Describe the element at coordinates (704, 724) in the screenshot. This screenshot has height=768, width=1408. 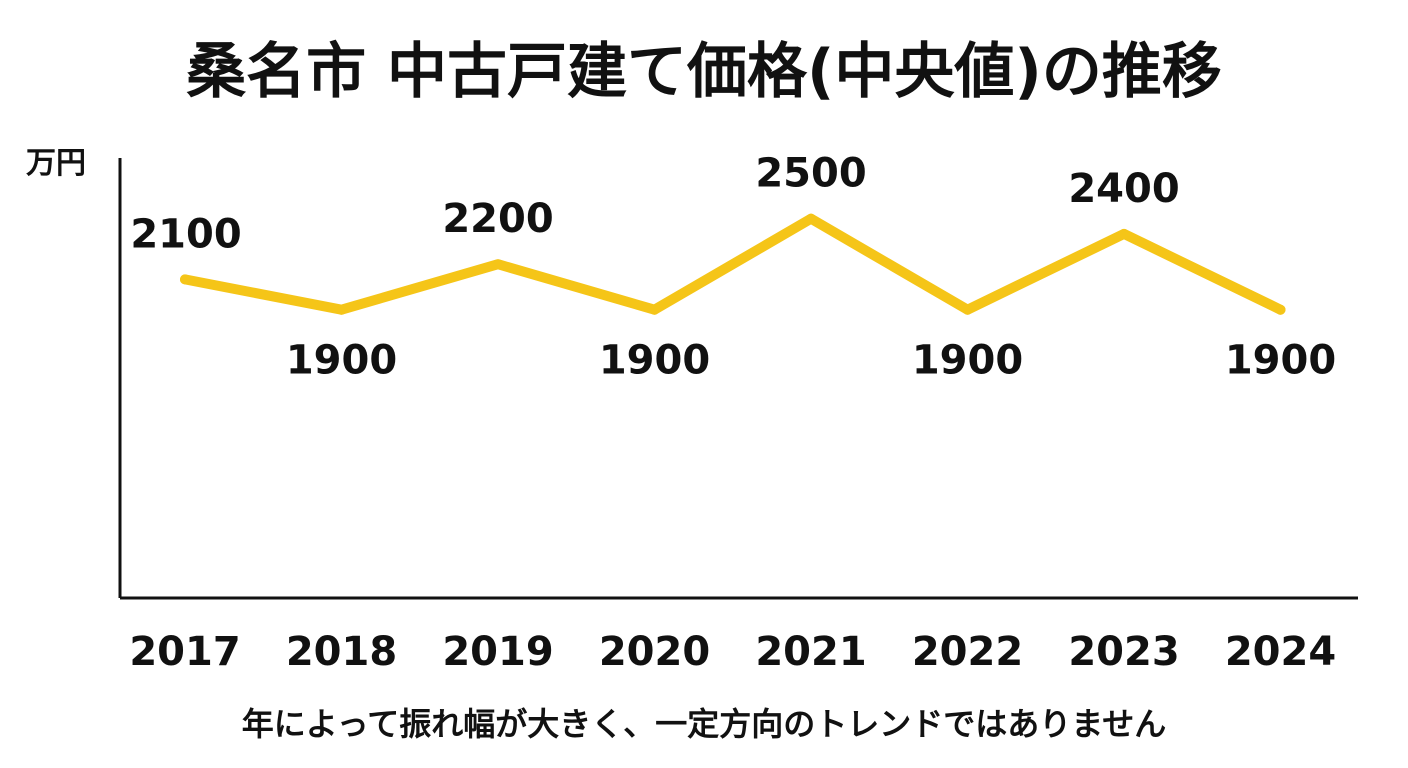
I see `chart-caption: 年によって振れ幅が大きく、一定方向のトレンドではありません` at that location.